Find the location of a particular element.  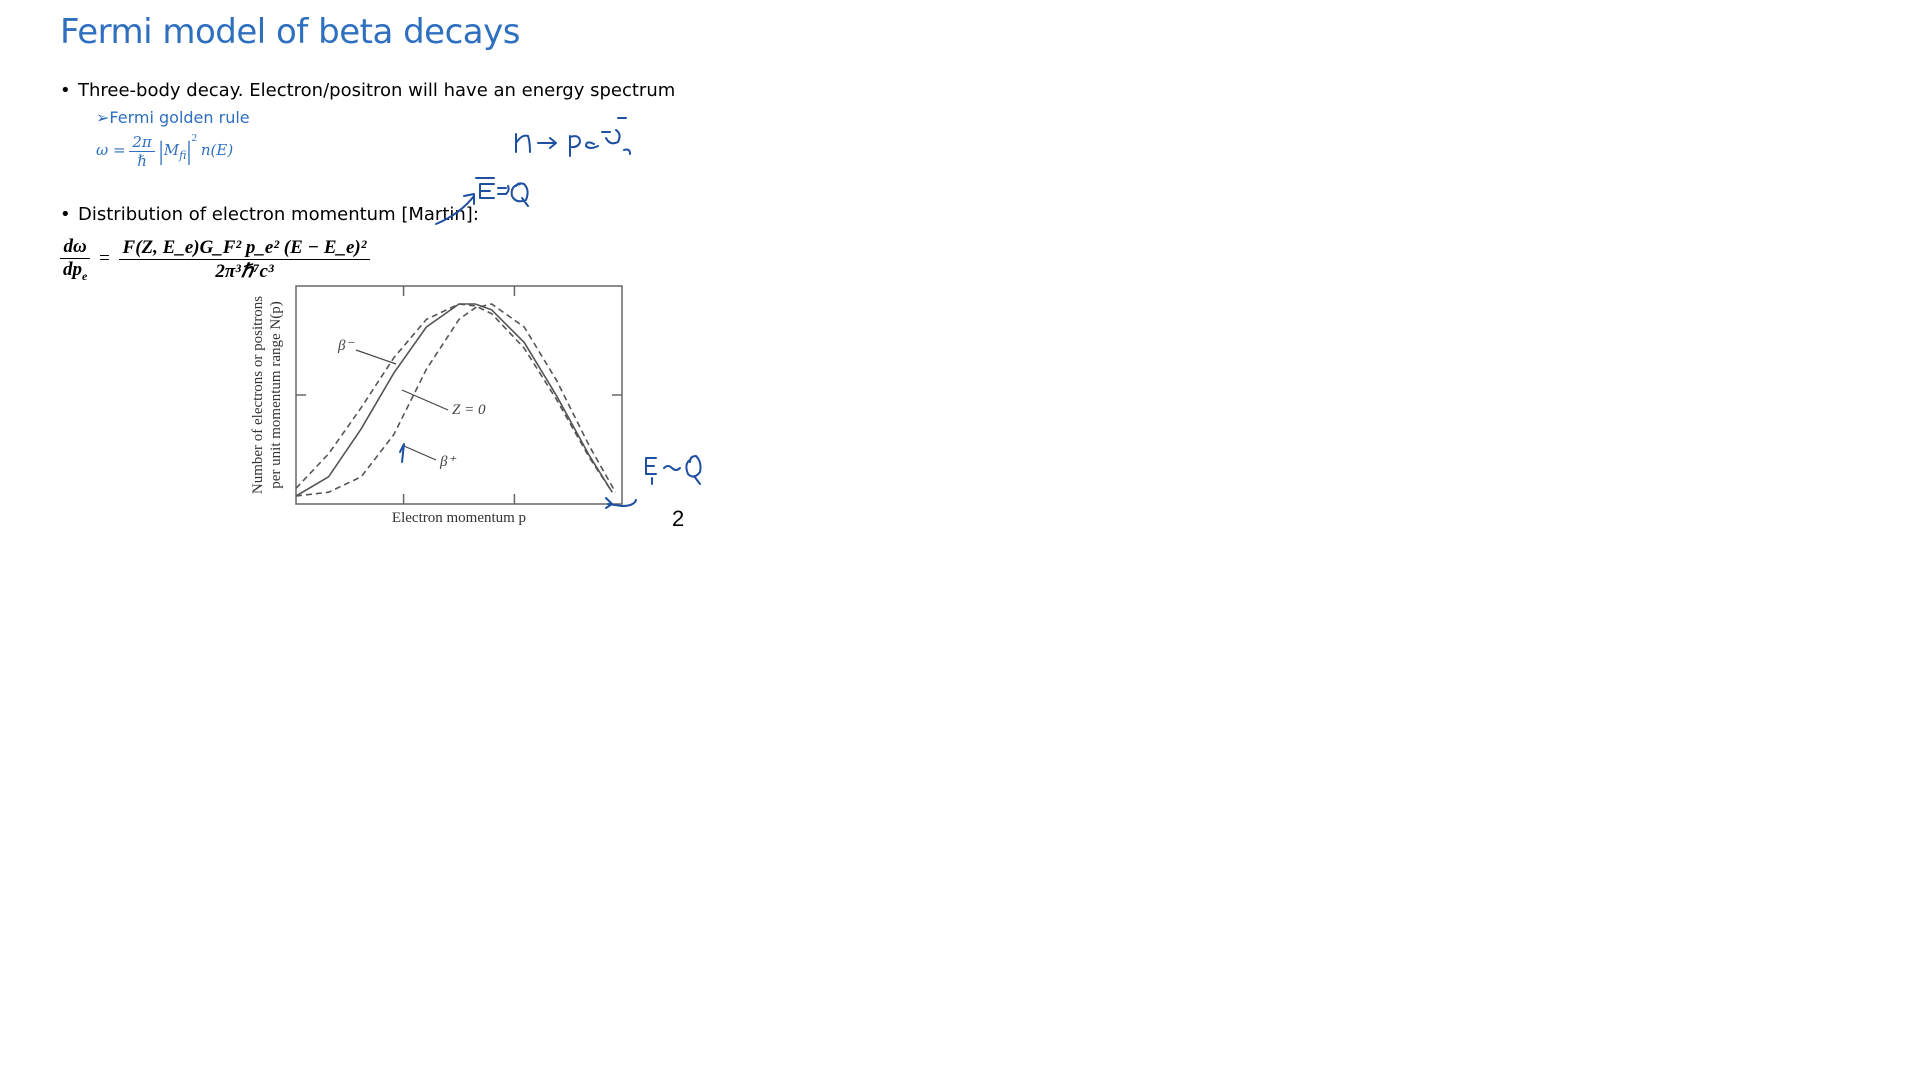

dist-equals: = is located at coordinates (104, 259).